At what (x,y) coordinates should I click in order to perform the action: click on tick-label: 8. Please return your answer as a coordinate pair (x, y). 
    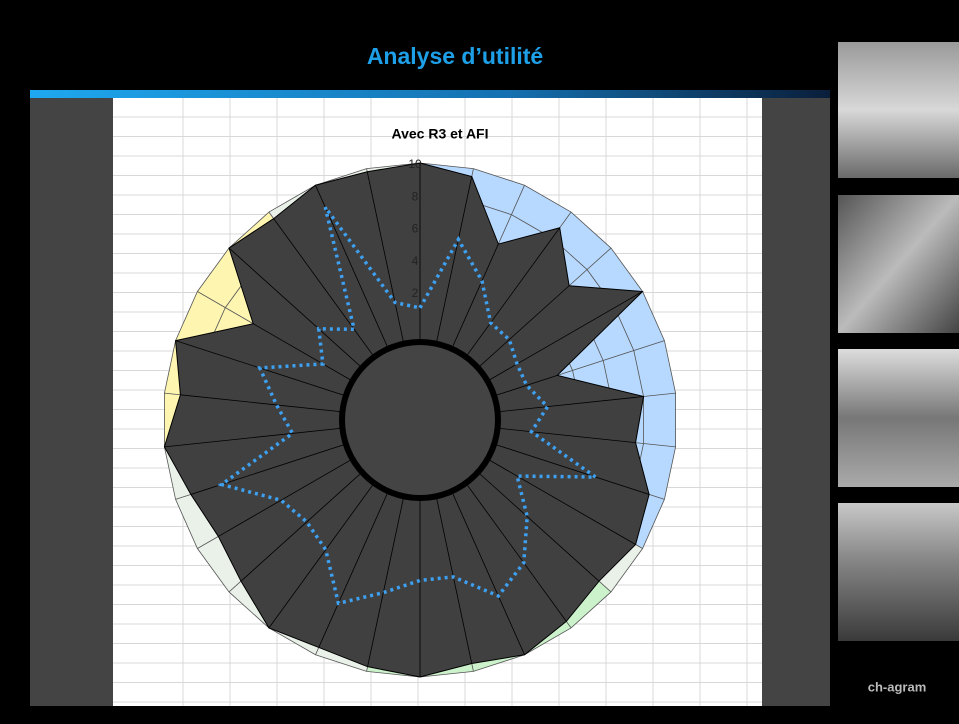
    Looking at the image, I should click on (415, 196).